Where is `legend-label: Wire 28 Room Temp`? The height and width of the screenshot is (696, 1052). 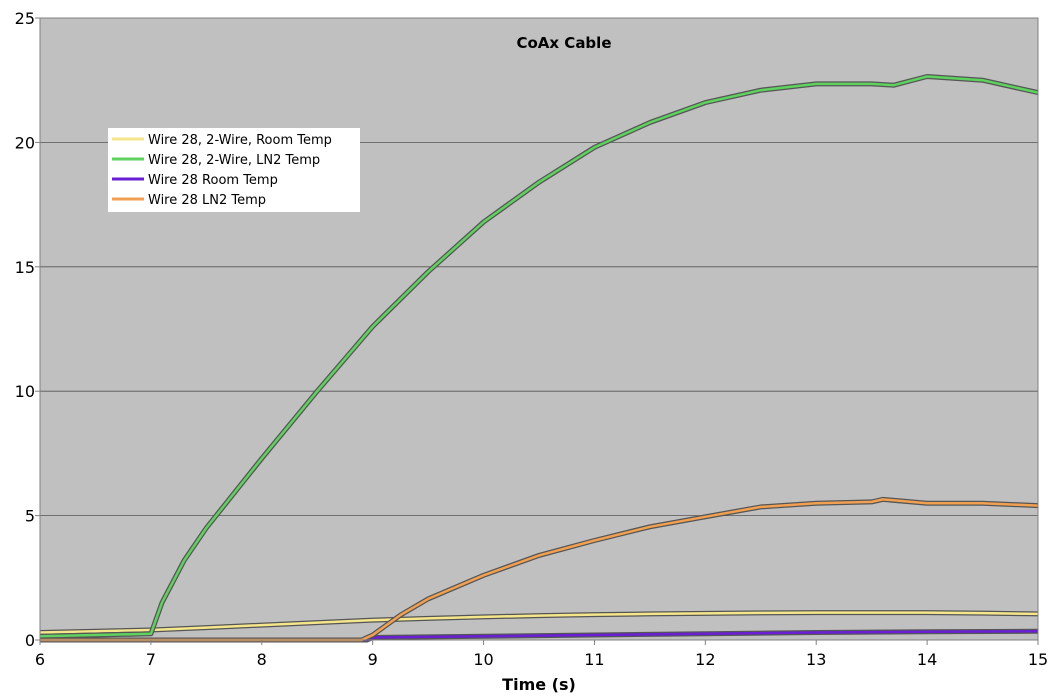
legend-label: Wire 28 Room Temp is located at coordinates (213, 180).